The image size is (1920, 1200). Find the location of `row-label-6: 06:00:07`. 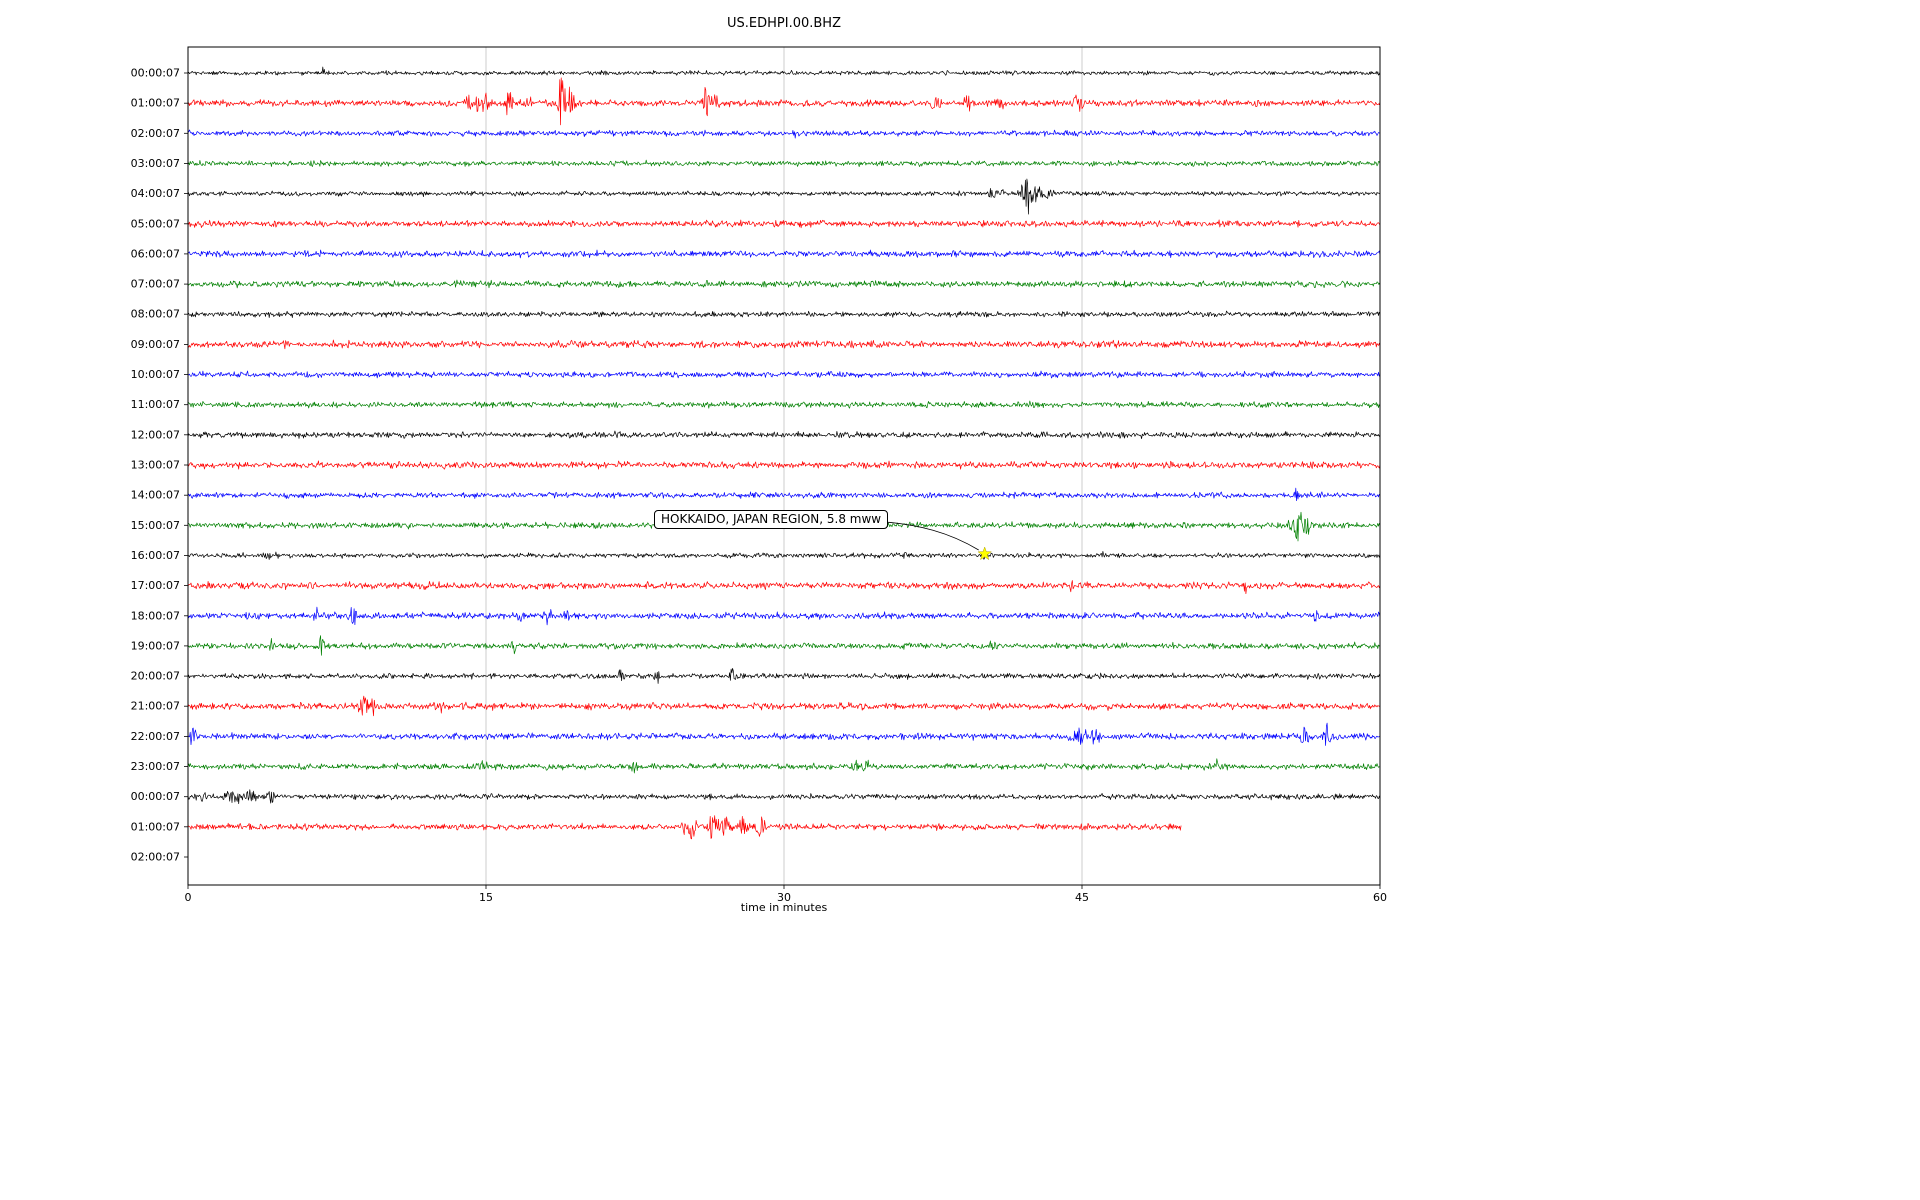

row-label-6: 06:00:07 is located at coordinates (155, 253).